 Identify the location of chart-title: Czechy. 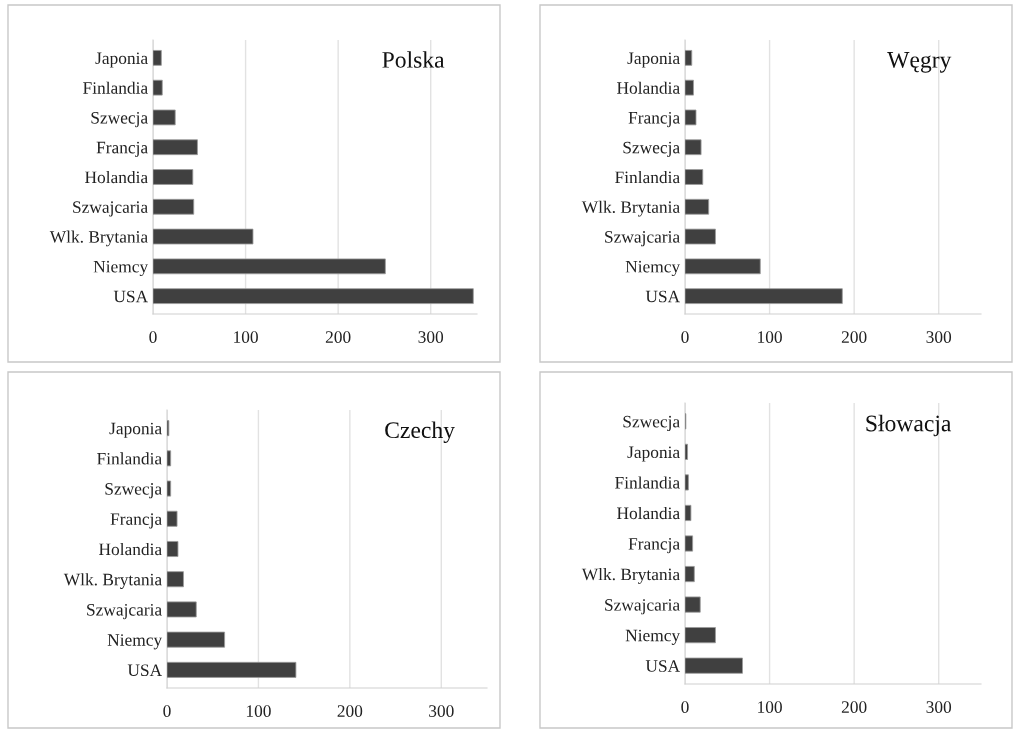
(420, 432).